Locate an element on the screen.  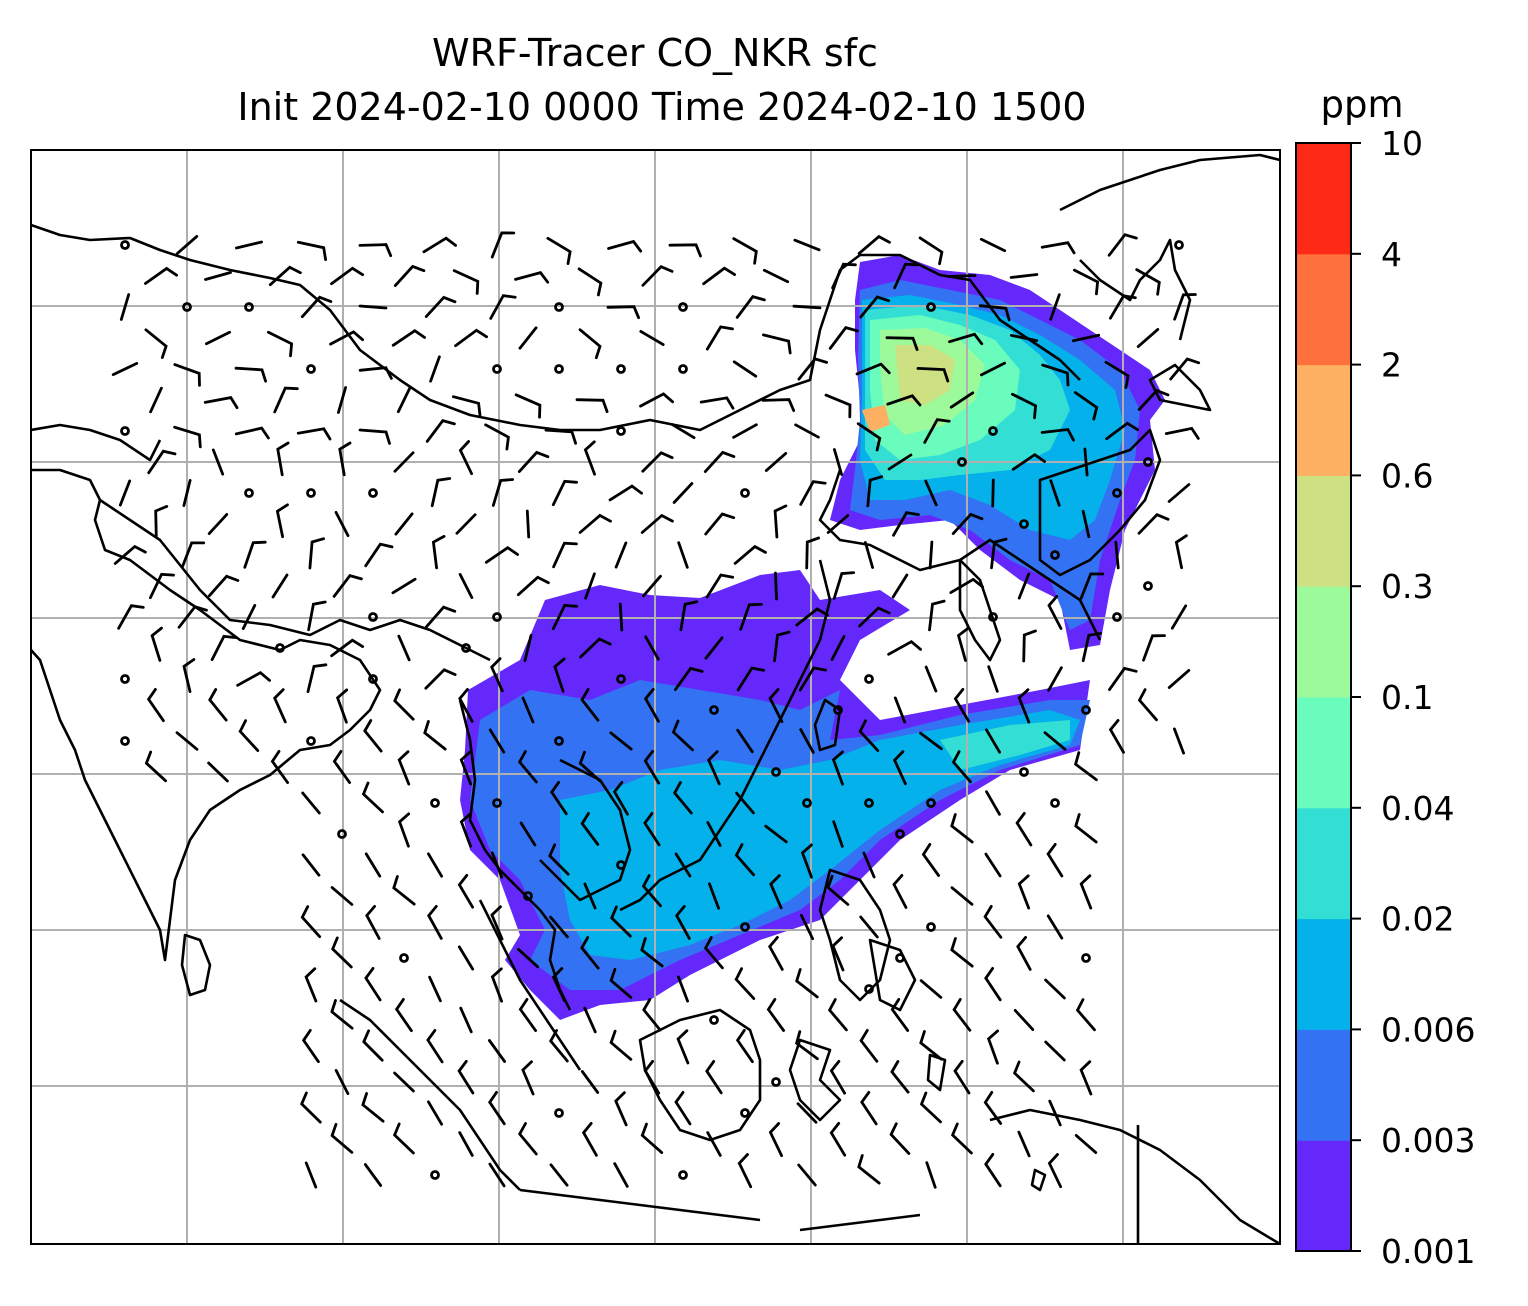
colorbar-tick-label: 4 is located at coordinates (1391, 254).